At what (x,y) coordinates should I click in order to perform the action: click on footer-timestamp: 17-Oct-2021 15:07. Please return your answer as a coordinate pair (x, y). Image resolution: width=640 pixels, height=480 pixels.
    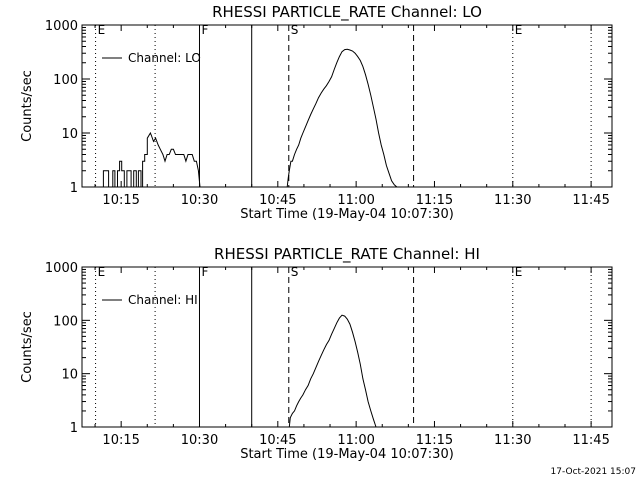
    Looking at the image, I should click on (593, 472).